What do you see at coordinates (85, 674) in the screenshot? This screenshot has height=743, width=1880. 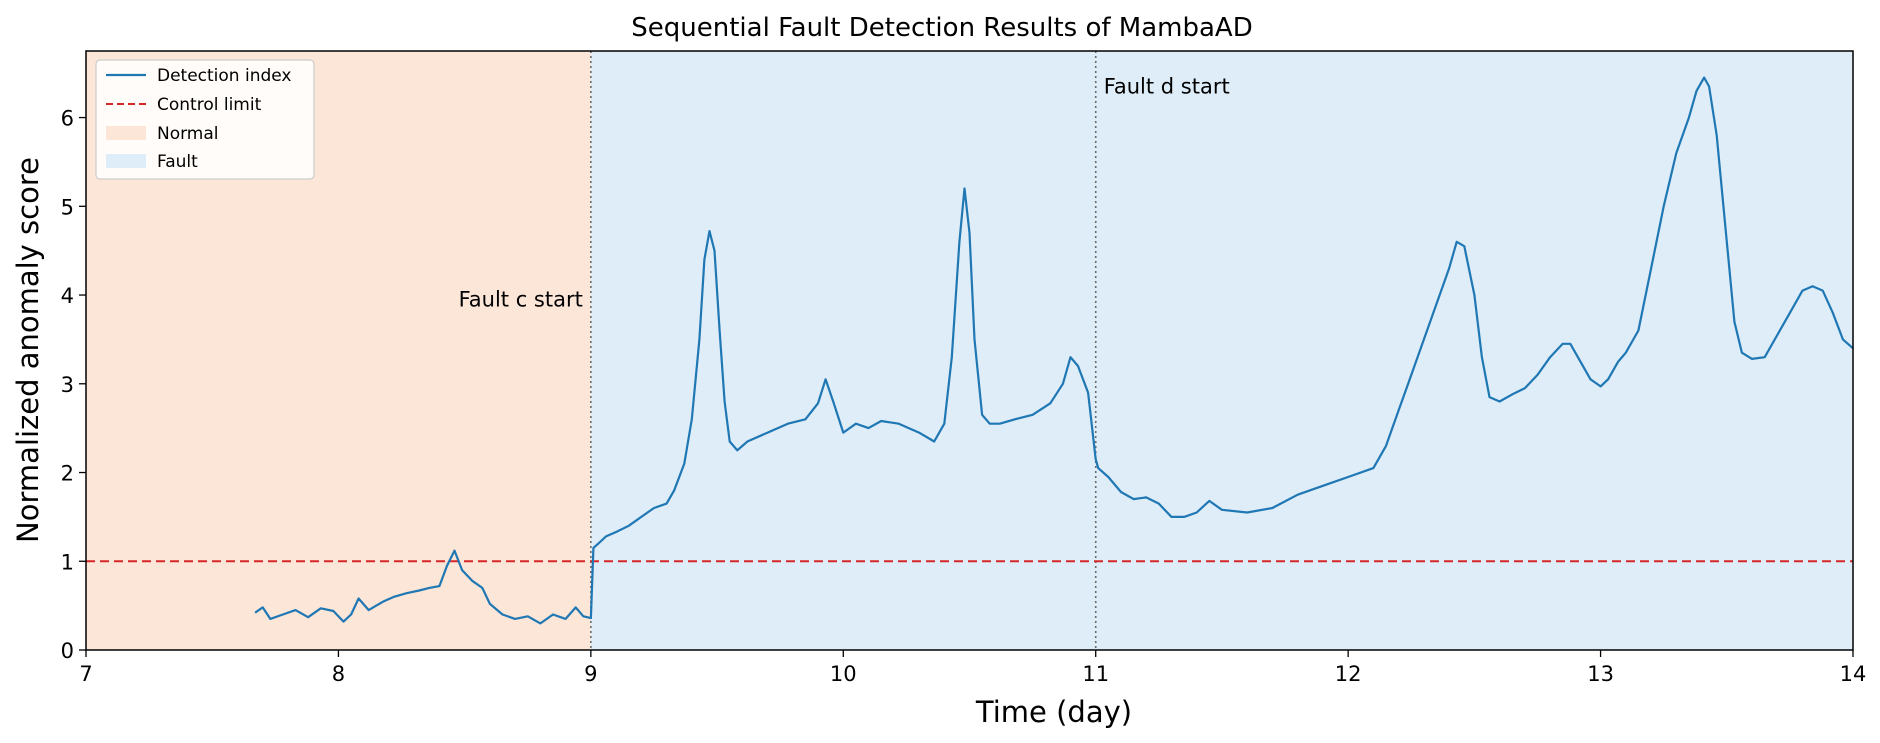 I see `x-tick-label: 7` at bounding box center [85, 674].